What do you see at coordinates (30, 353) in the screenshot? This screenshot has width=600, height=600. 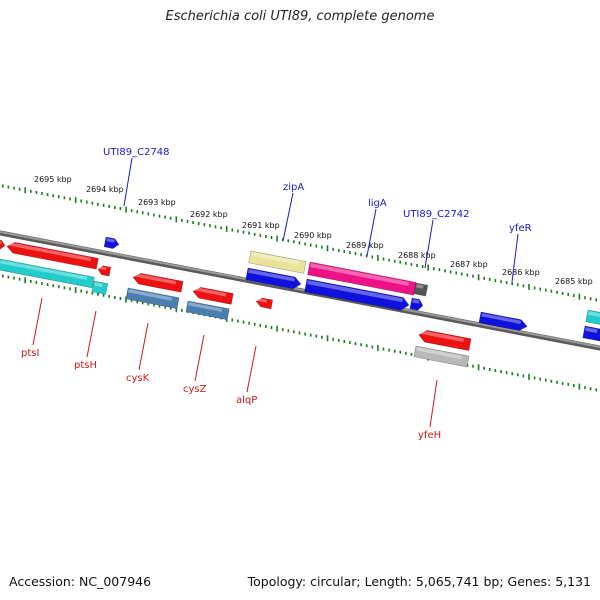 I see `gene-label: ptsI` at bounding box center [30, 353].